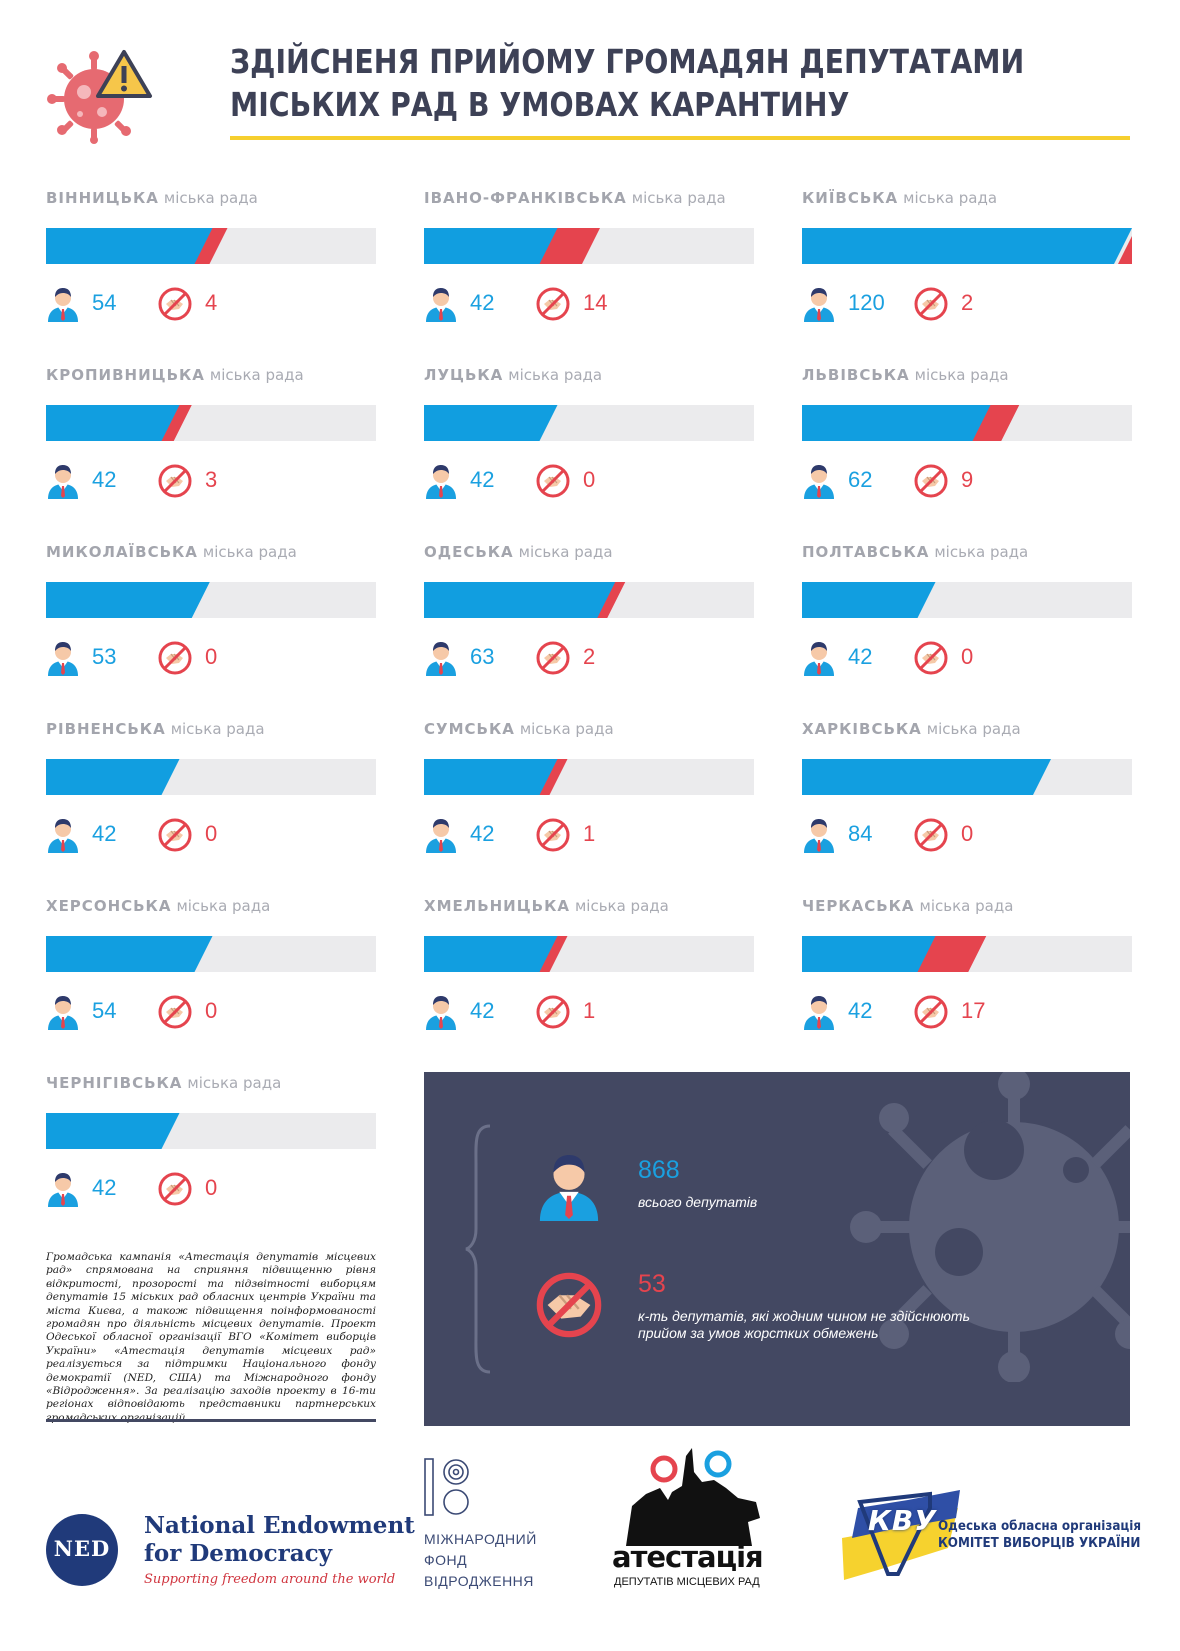  What do you see at coordinates (104, 1010) in the screenshot?
I see `deputies-count: 54` at bounding box center [104, 1010].